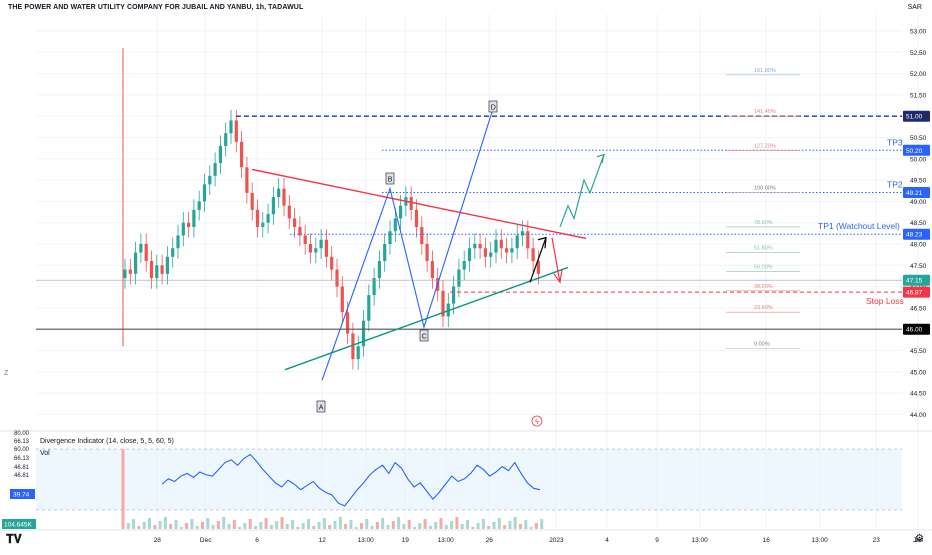 The height and width of the screenshot is (555, 932). Describe the element at coordinates (45, 453) in the screenshot. I see `volume-label: Vol` at that location.